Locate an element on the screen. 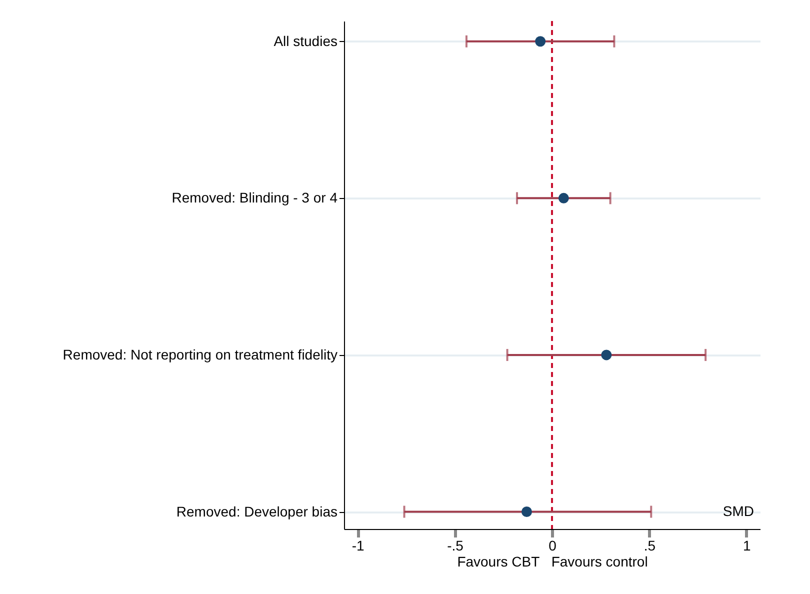  x-tick-label: -1 is located at coordinates (358, 546).